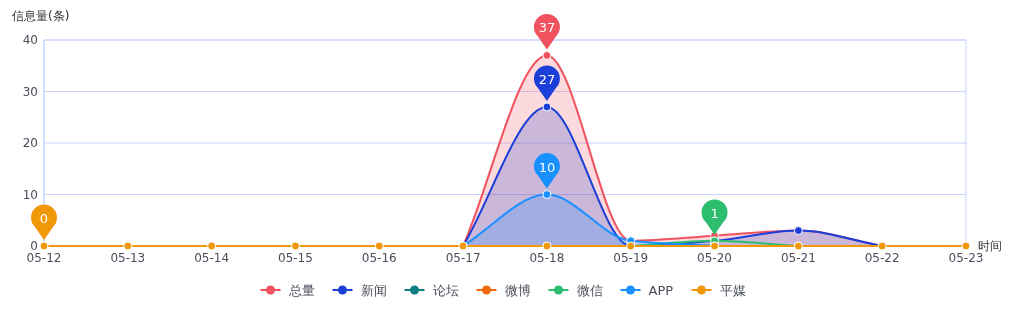 The width and height of the screenshot is (1024, 325). I want to click on y-tick-label: 0, so click(34, 246).